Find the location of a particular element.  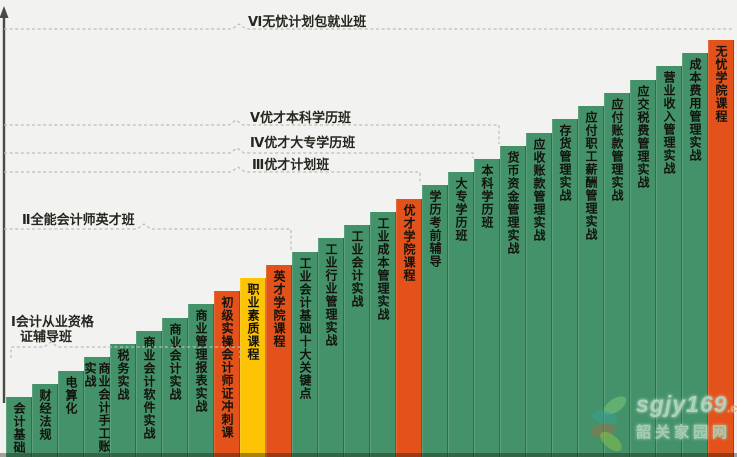

course-bar-label: 优才学院课程 is located at coordinates (409, 243).